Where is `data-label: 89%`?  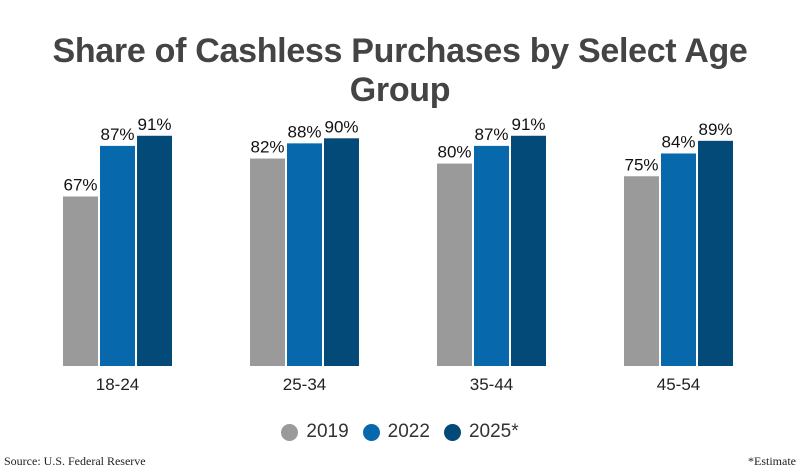 data-label: 89% is located at coordinates (715, 129).